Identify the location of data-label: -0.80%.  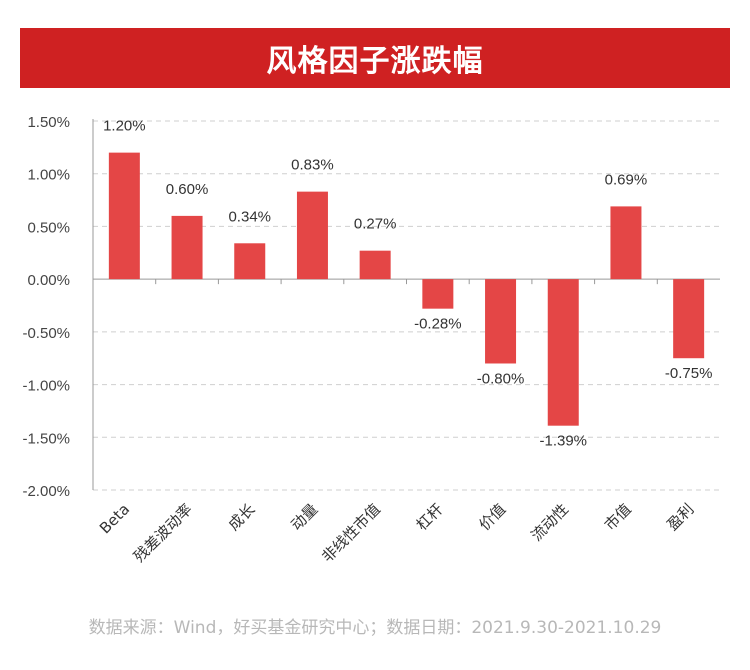
(501, 378).